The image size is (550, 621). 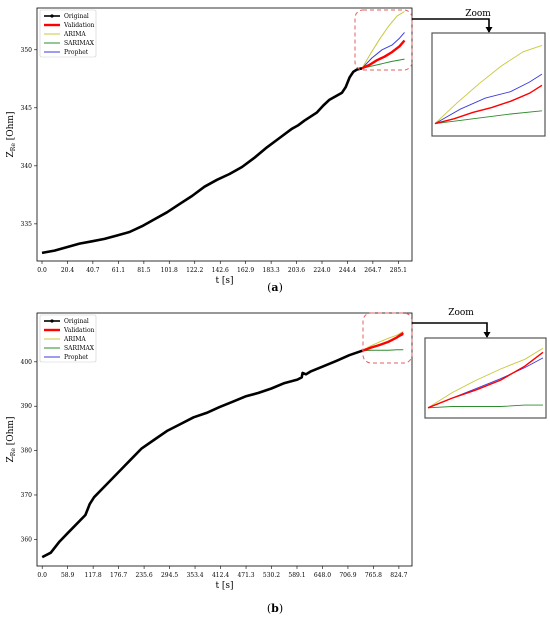 I want to click on y-tick-label: 360, so click(x=27, y=539).